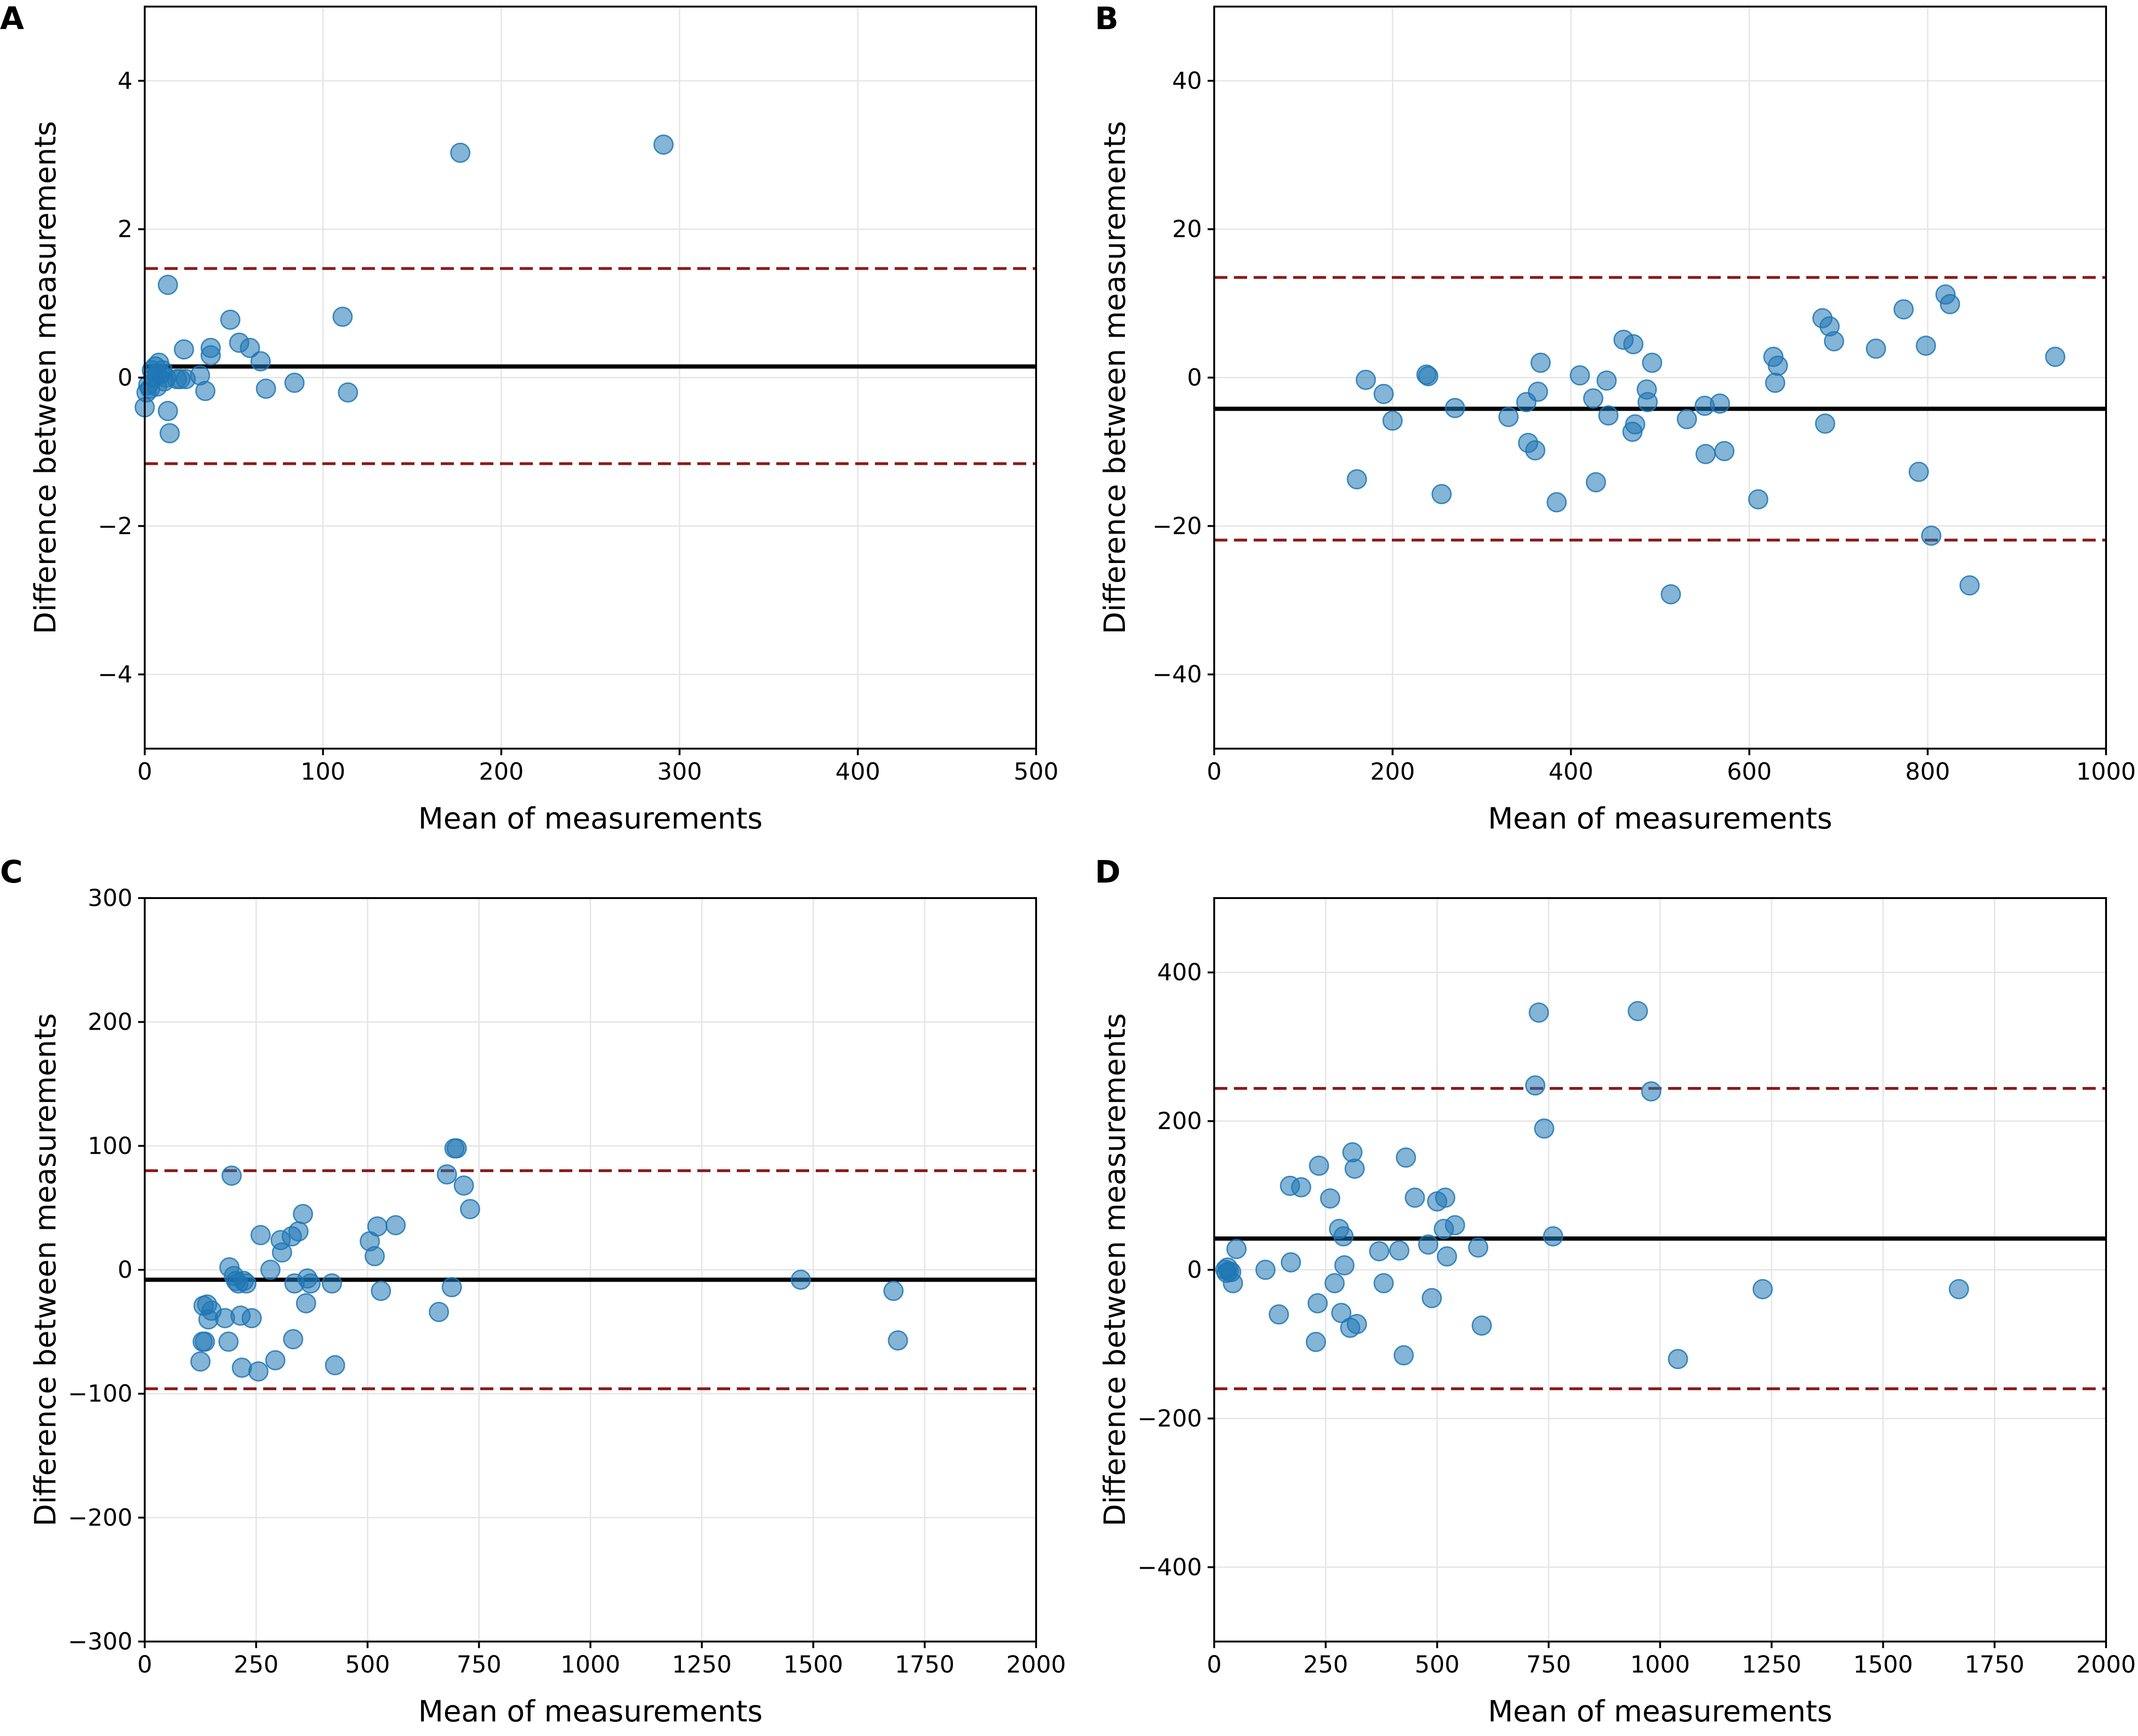  What do you see at coordinates (1177, 526) in the screenshot?
I see `y-tick-label: −20` at bounding box center [1177, 526].